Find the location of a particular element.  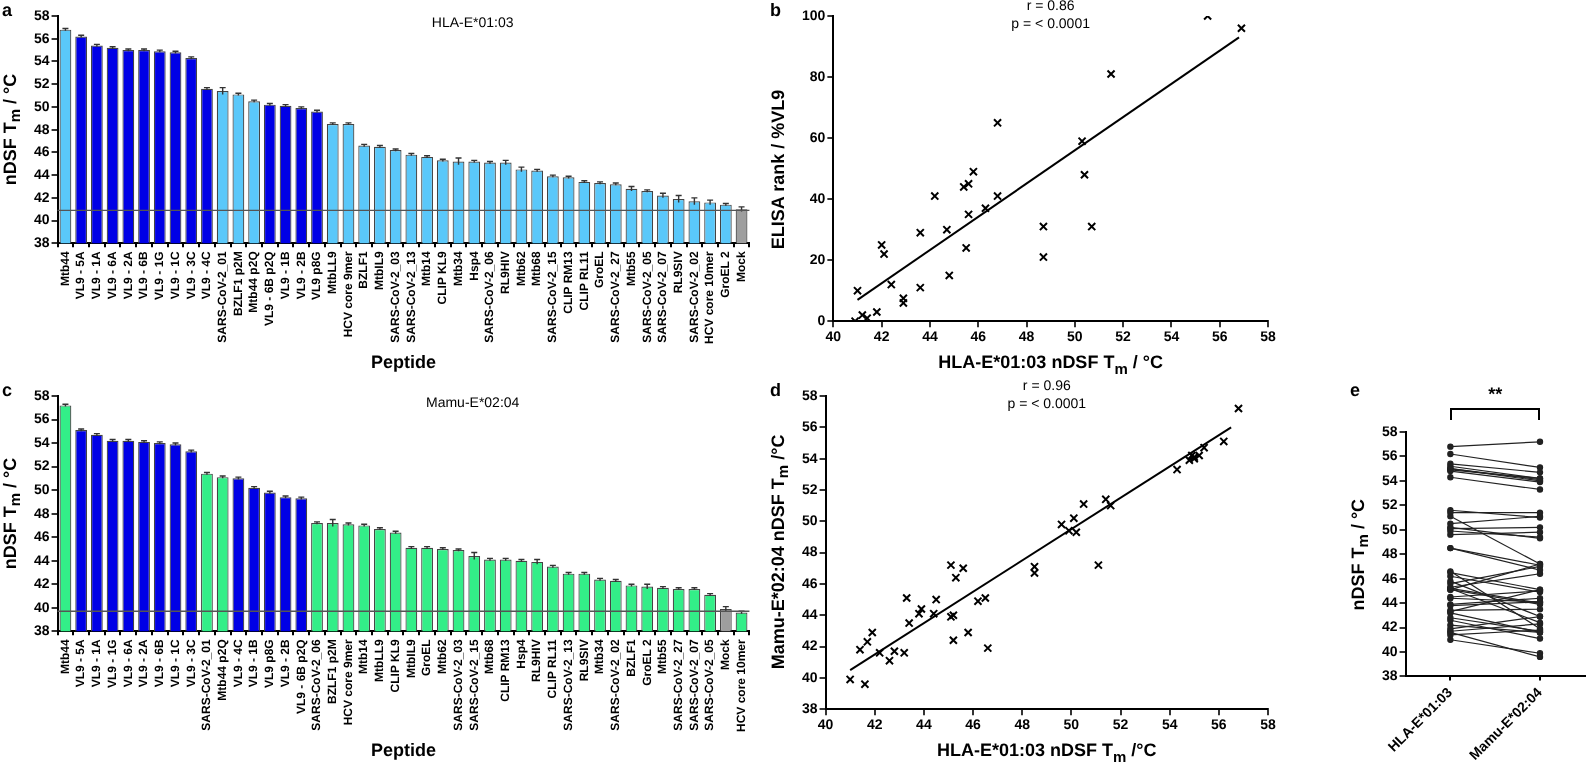

y-axis-title: ELISA rank / %VL9 is located at coordinates (778, 168).